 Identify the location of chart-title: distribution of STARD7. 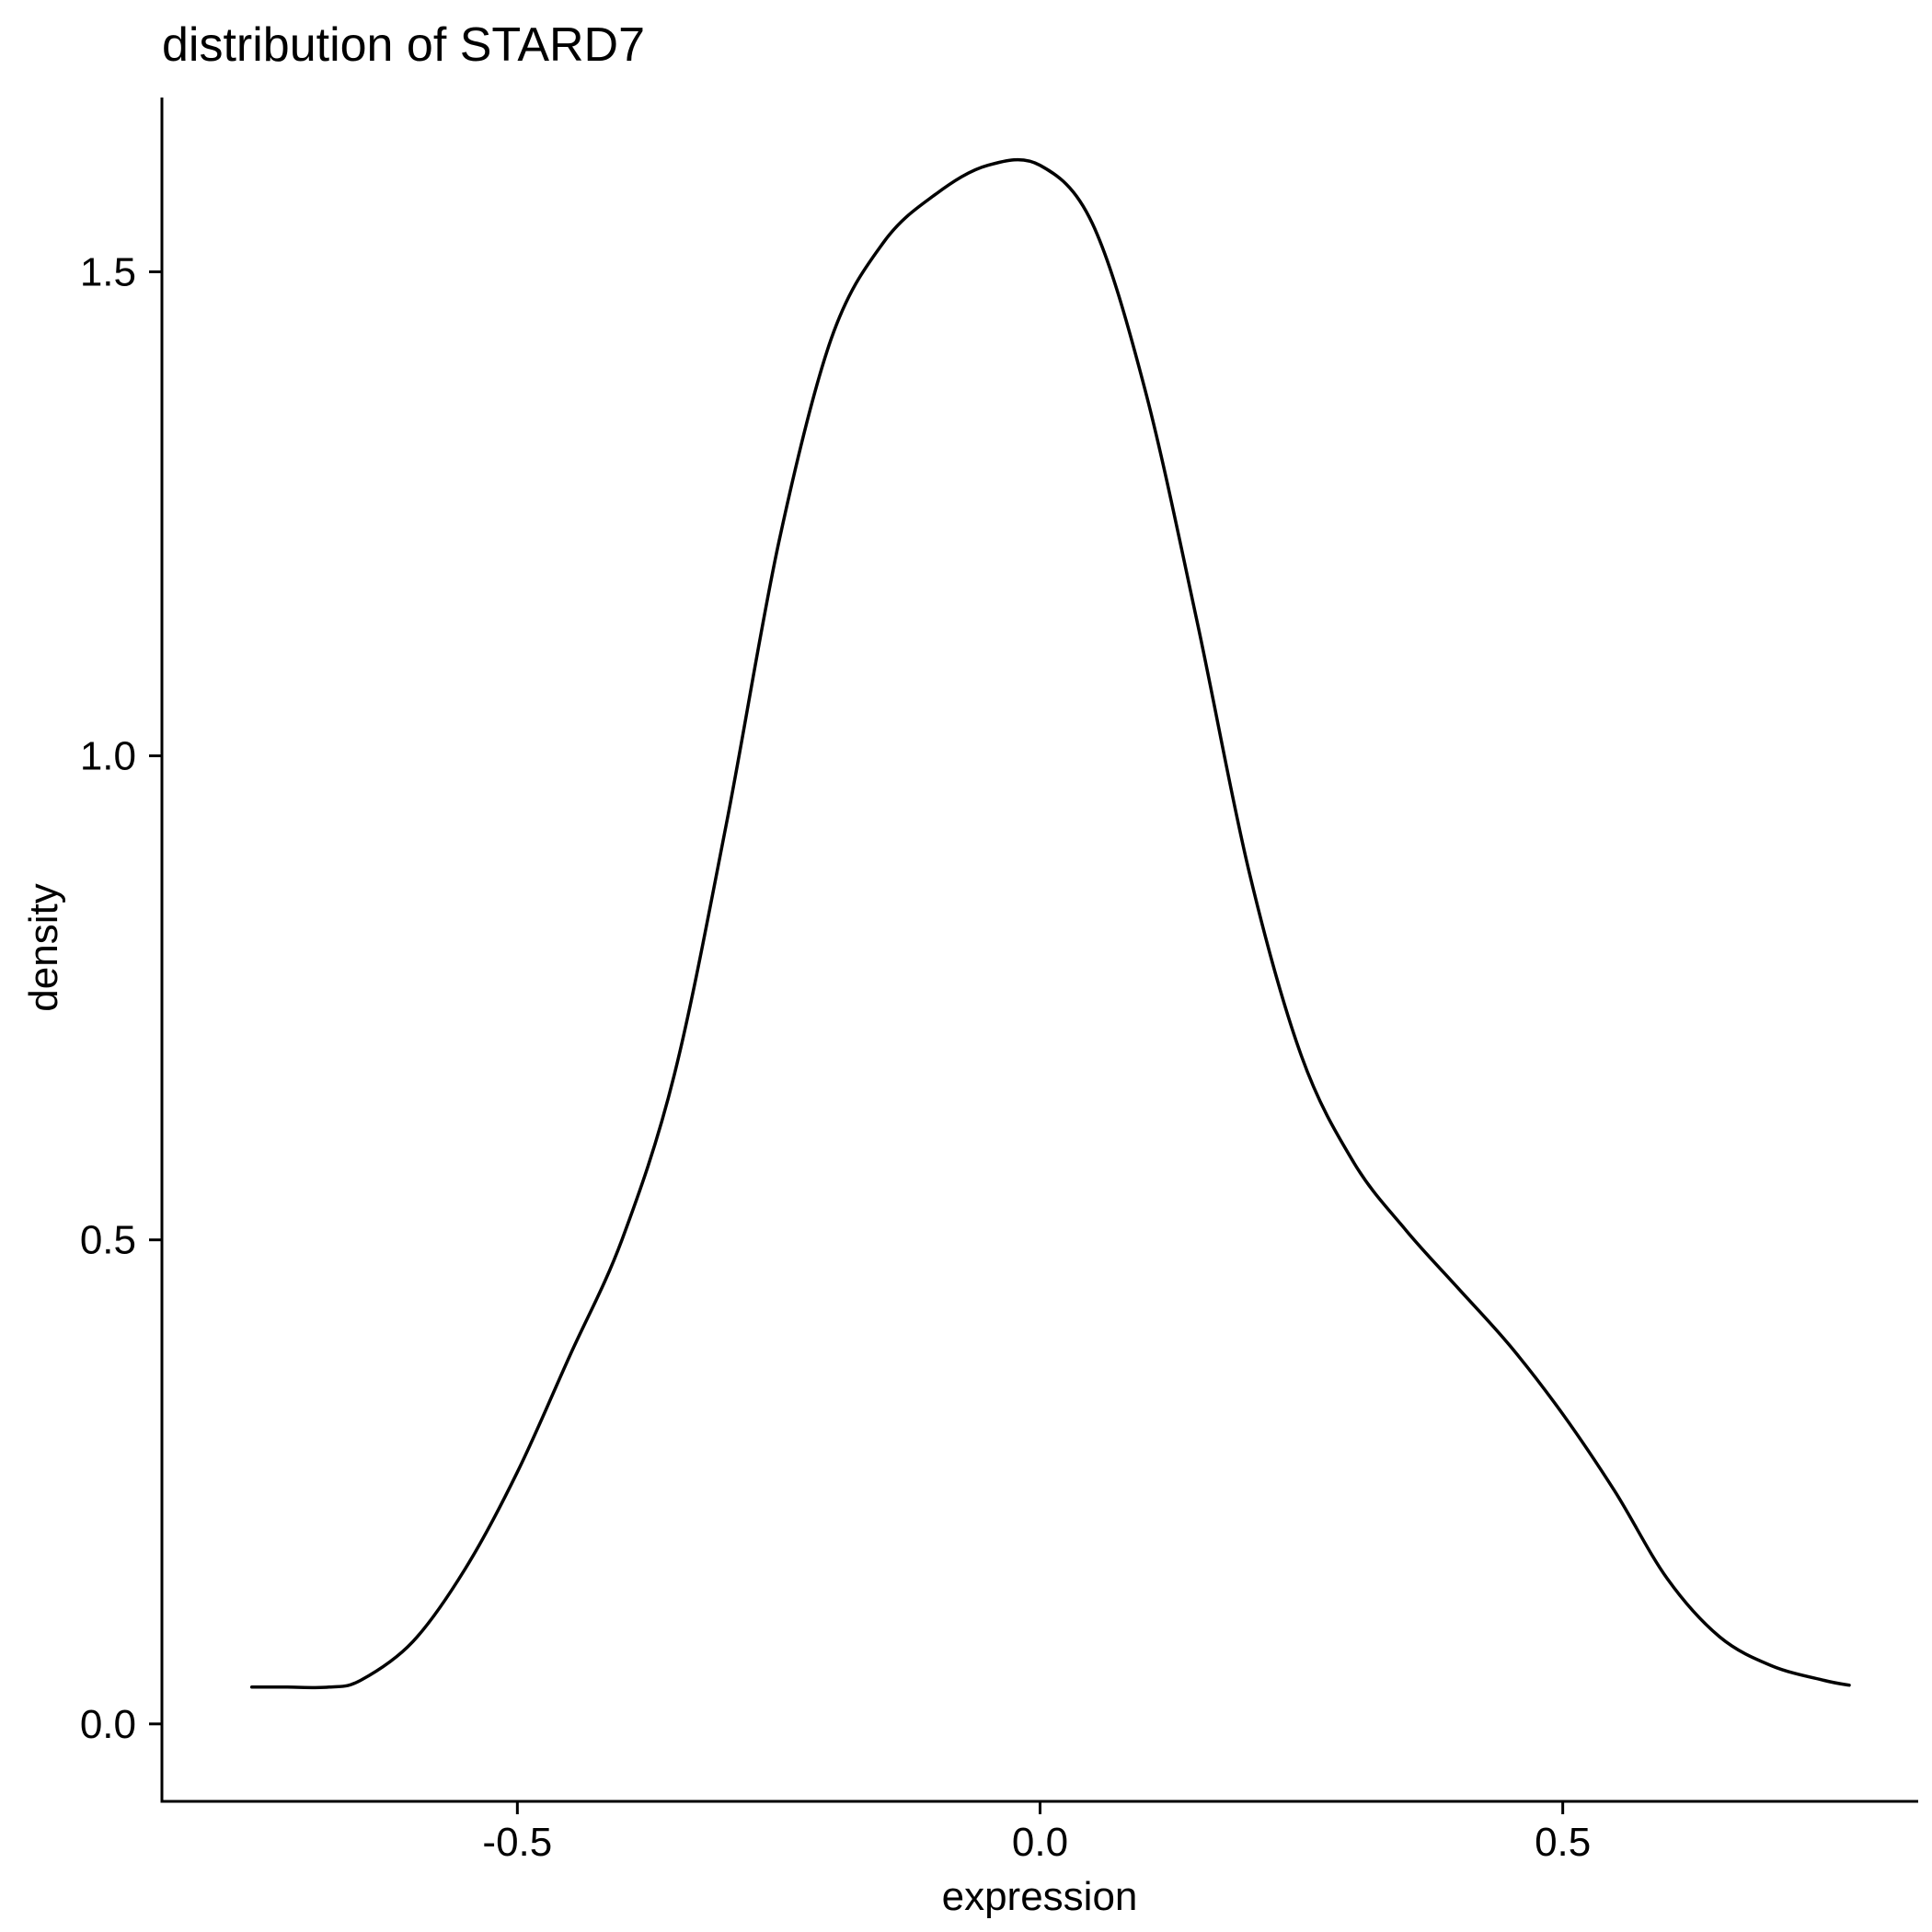
(403, 45).